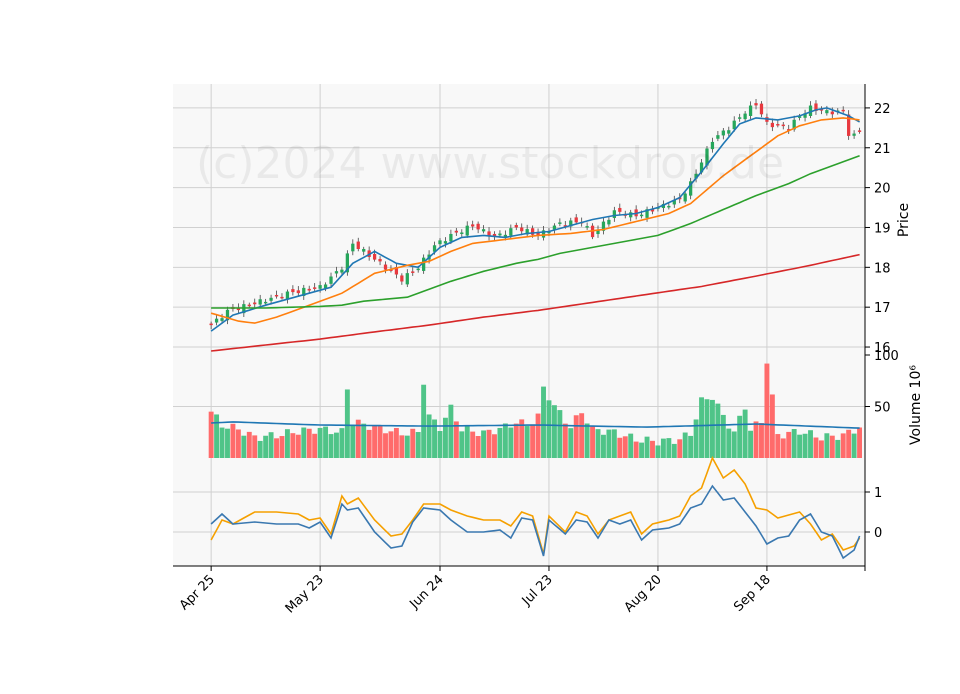 The width and height of the screenshot is (960, 694). What do you see at coordinates (490, 163) in the screenshot?
I see `watermark: (c)2024 www.stockdrop.de` at bounding box center [490, 163].